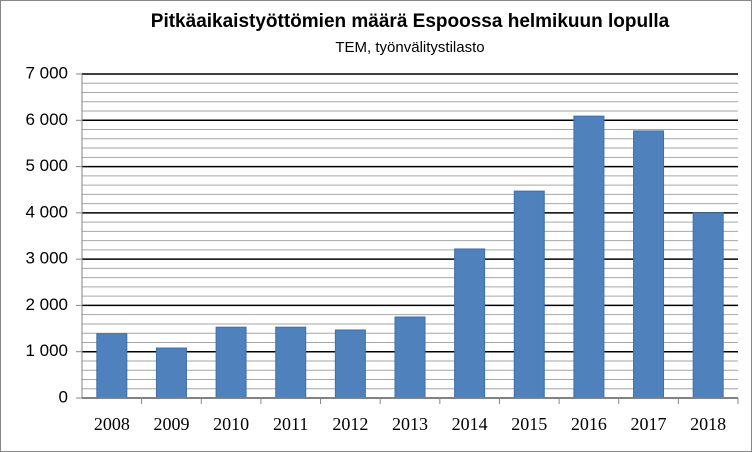  I want to click on x-tick-label: 2018, so click(708, 424).